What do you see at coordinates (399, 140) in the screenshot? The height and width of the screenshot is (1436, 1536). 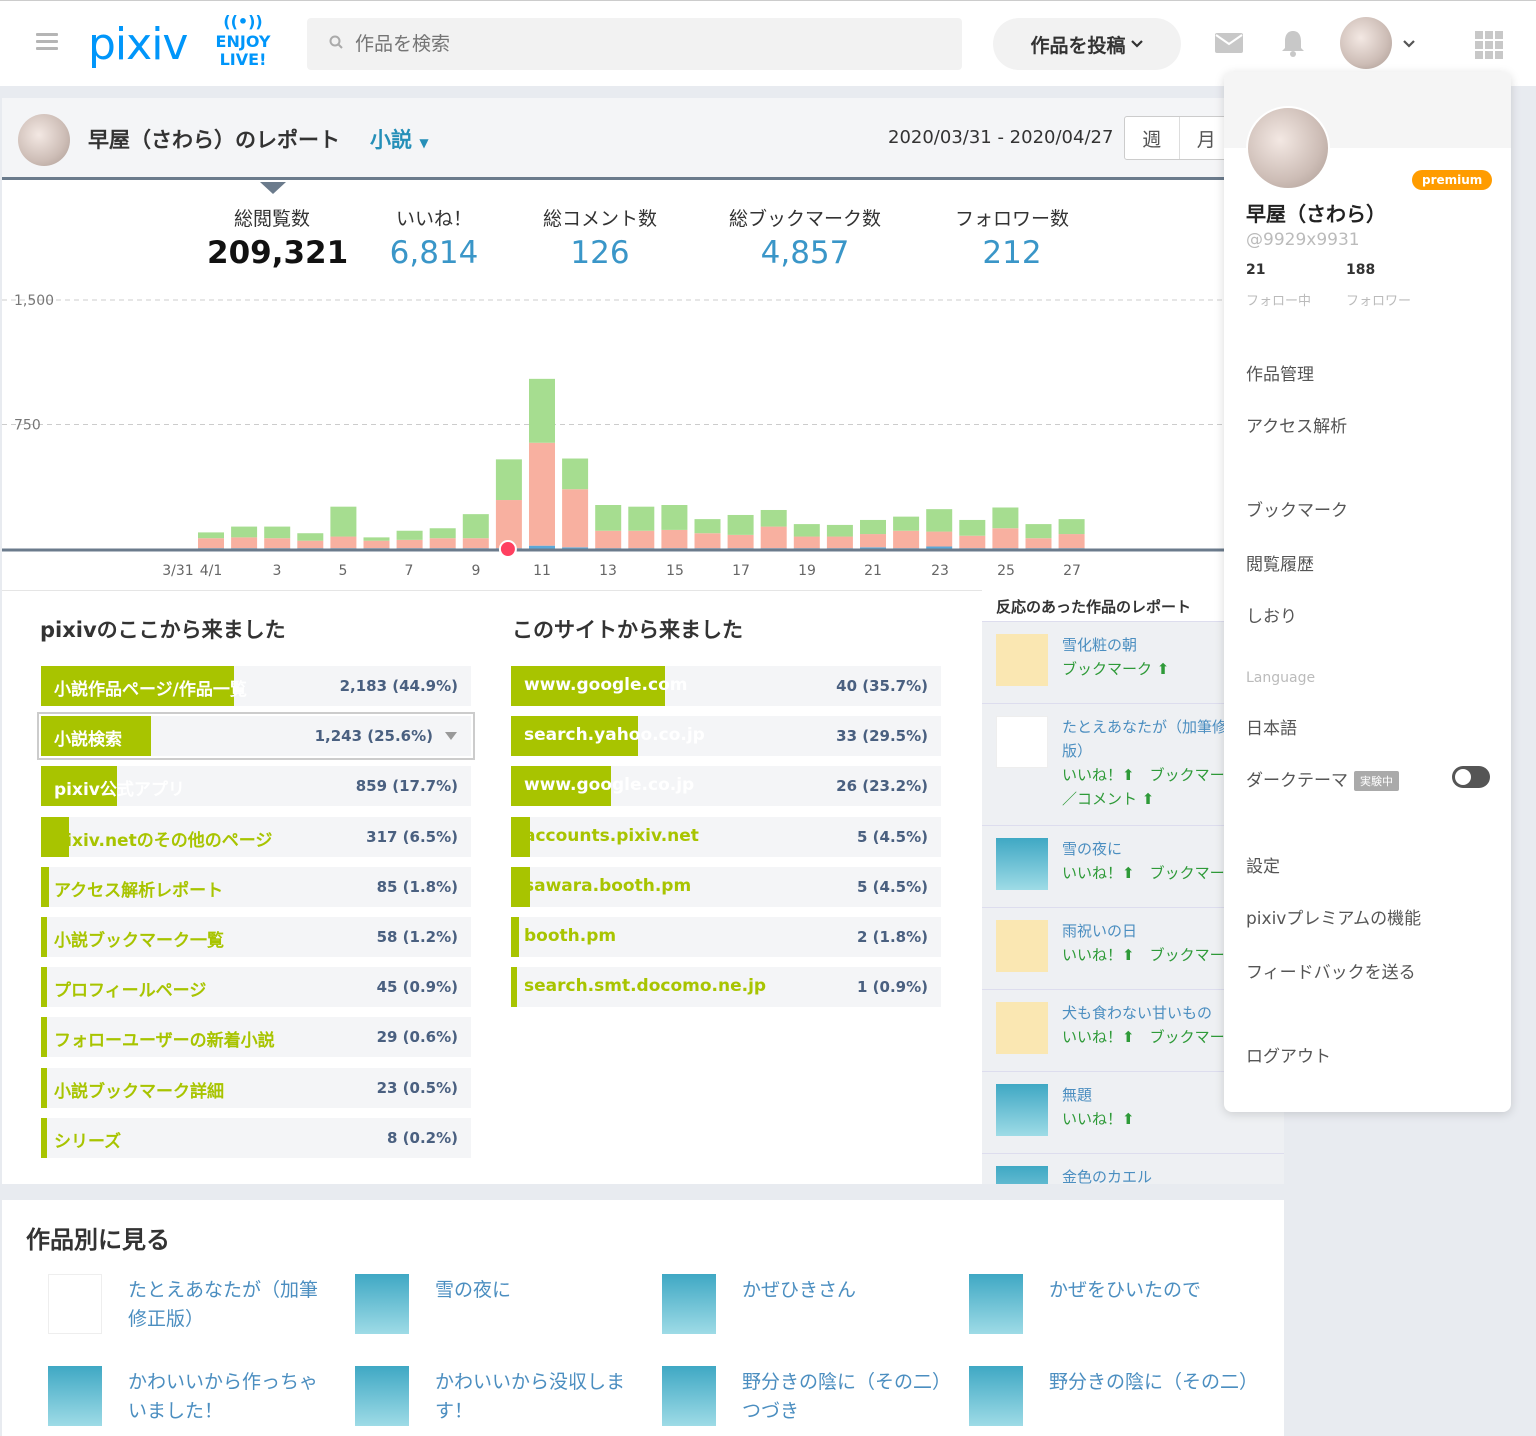 I see `category-dropdown: 小説 ▼` at bounding box center [399, 140].